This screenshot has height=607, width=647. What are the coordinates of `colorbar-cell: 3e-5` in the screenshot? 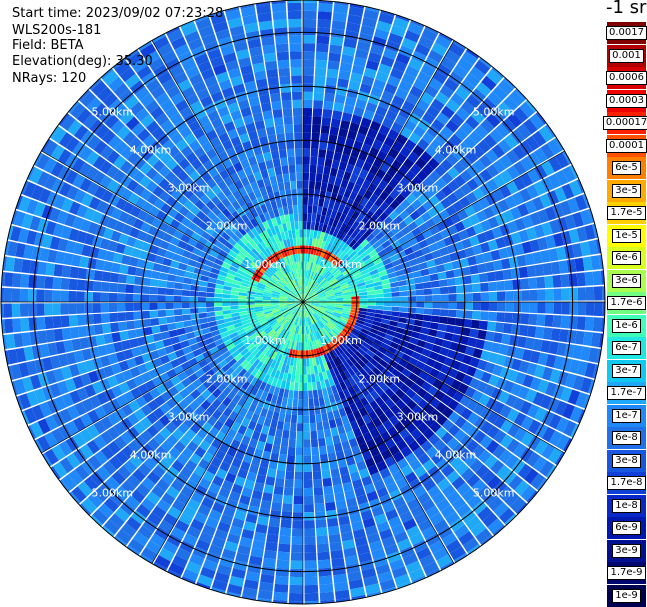 It's located at (626, 190).